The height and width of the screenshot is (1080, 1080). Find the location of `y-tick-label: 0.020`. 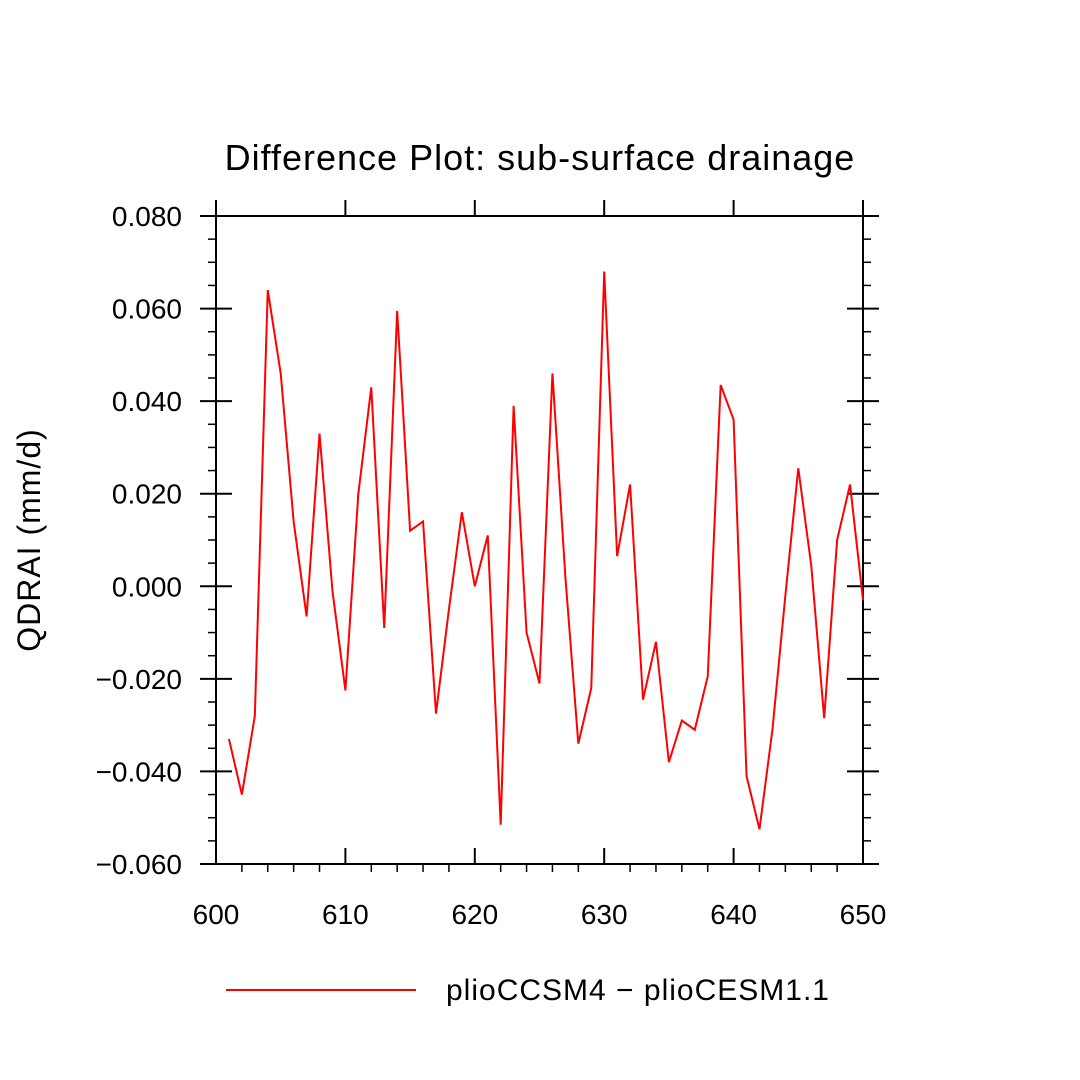

y-tick-label: 0.020 is located at coordinates (147, 494).